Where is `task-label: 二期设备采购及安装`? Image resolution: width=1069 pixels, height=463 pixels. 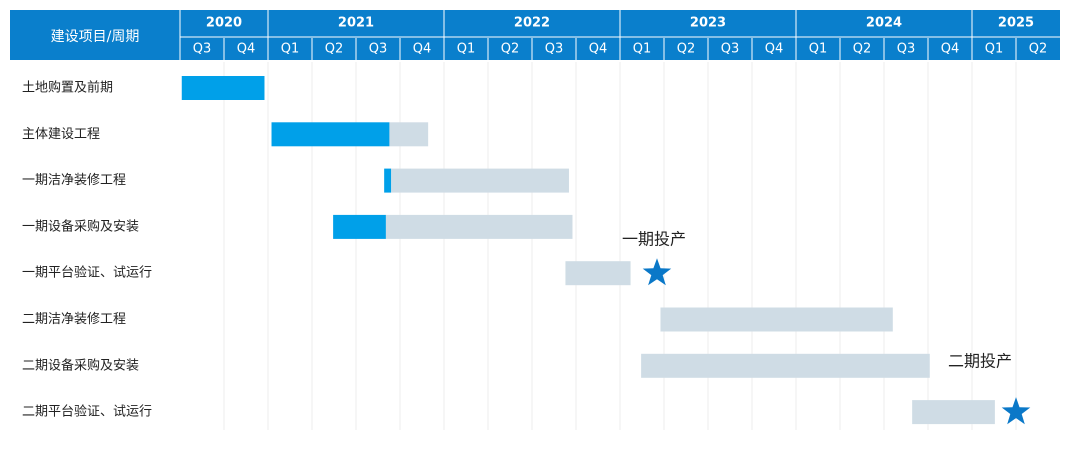 task-label: 二期设备采购及安装 is located at coordinates (80, 365).